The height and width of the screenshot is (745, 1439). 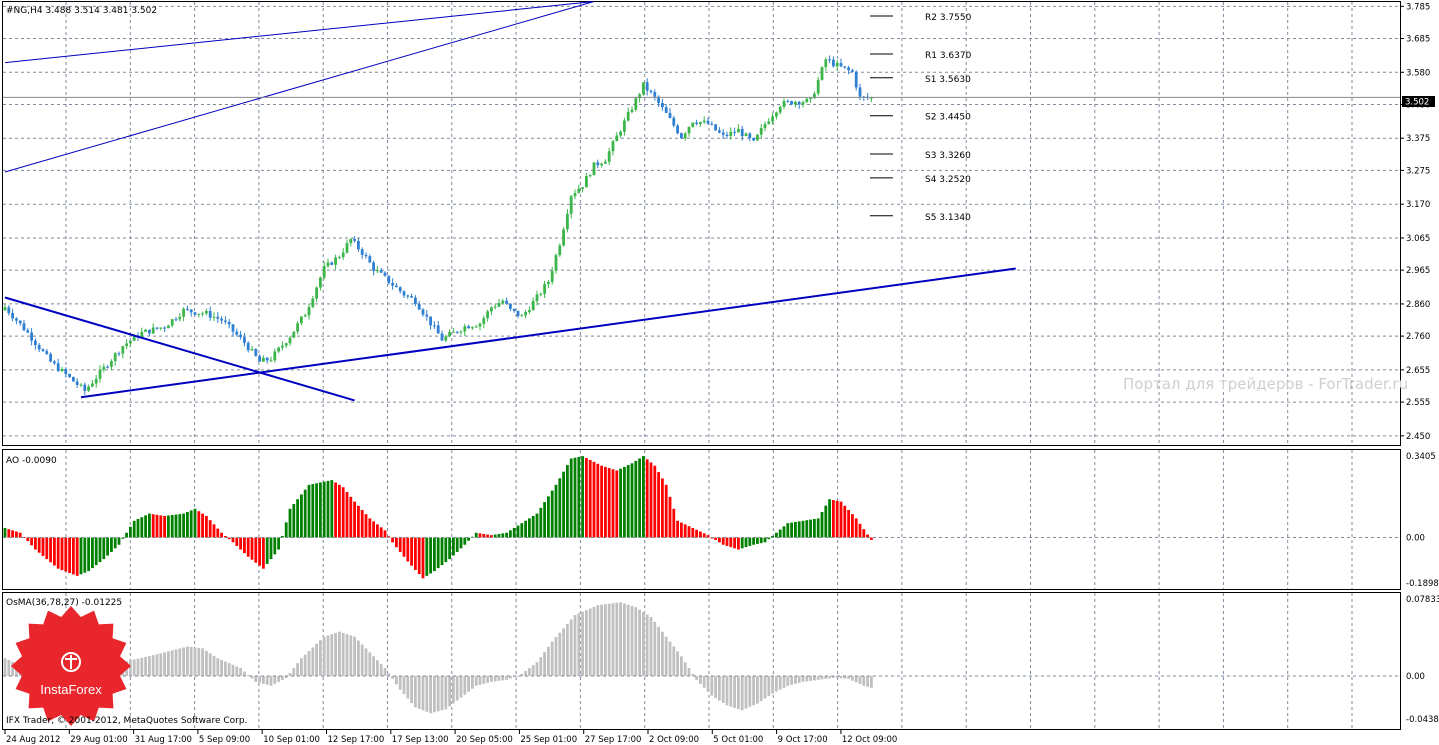 I want to click on price-tick-label: 2.655, so click(x=1418, y=371).